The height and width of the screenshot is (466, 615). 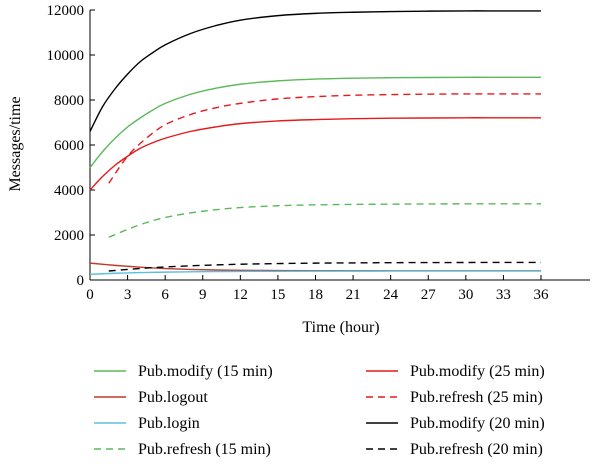 I want to click on y-tick-label: 6000, so click(x=69, y=146).